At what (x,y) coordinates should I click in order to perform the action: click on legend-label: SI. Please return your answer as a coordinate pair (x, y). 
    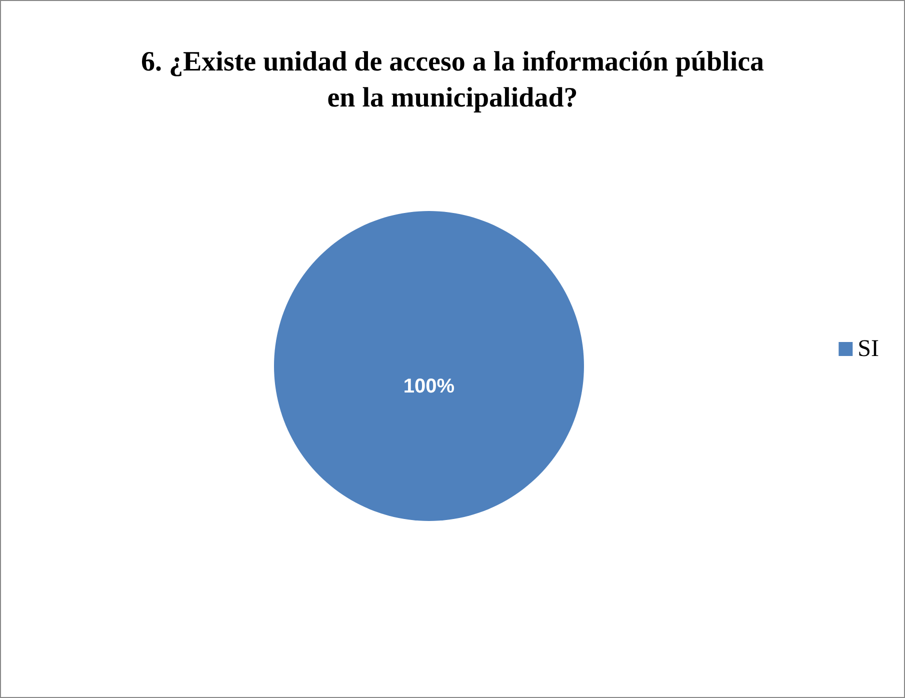
    Looking at the image, I should click on (869, 349).